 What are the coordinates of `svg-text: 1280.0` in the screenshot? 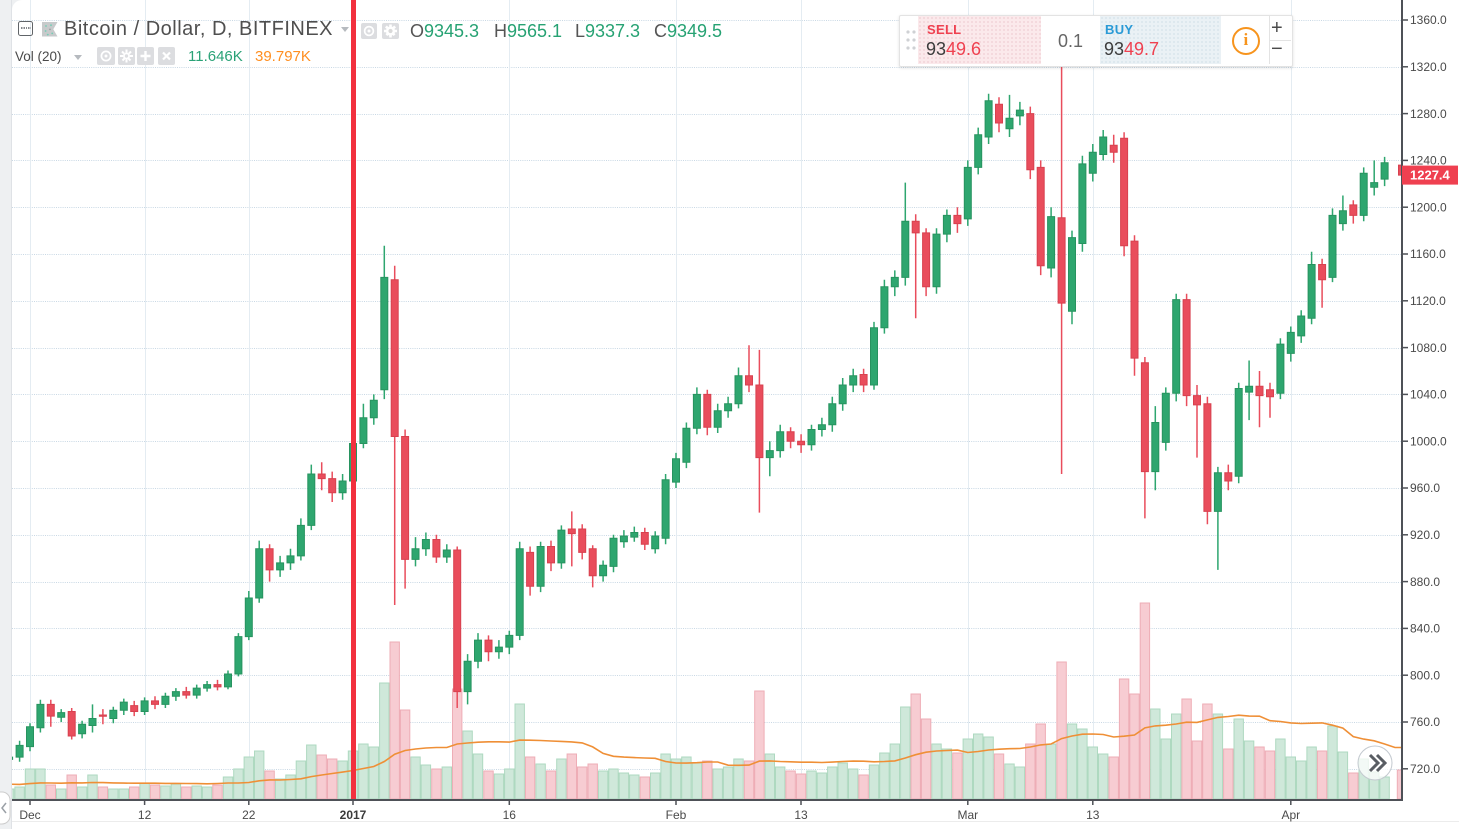 It's located at (1428, 114).